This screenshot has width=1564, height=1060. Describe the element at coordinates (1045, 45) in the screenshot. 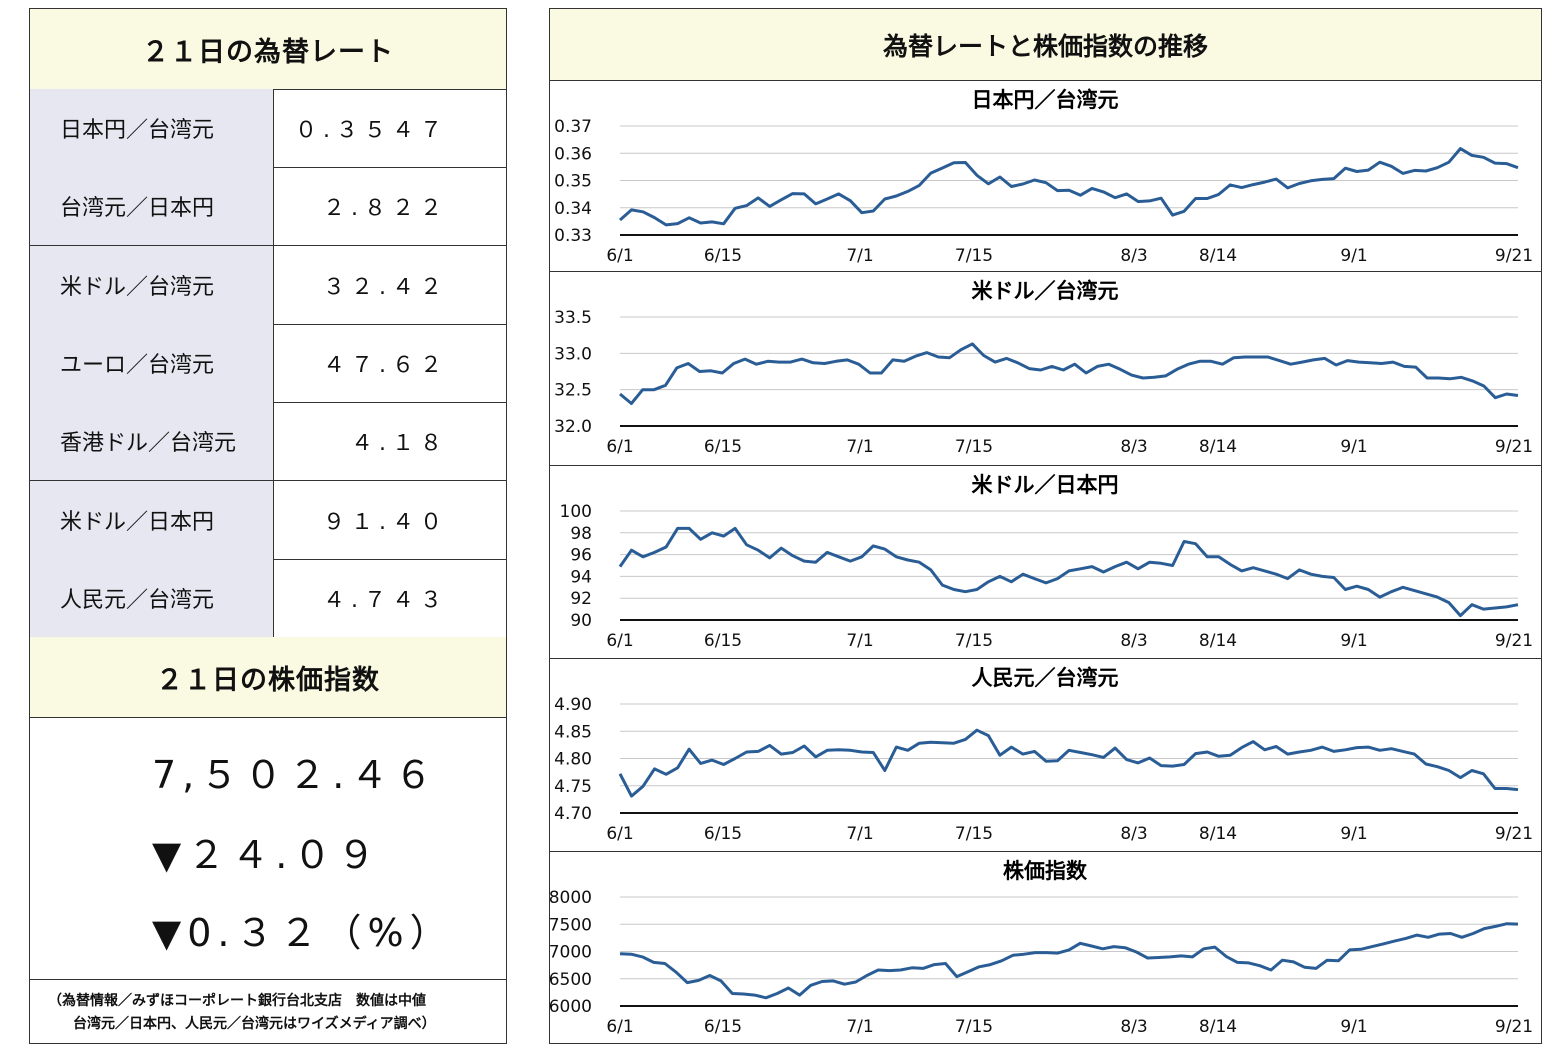

I see `charts-header: 為替レートと株価指数の推移` at that location.